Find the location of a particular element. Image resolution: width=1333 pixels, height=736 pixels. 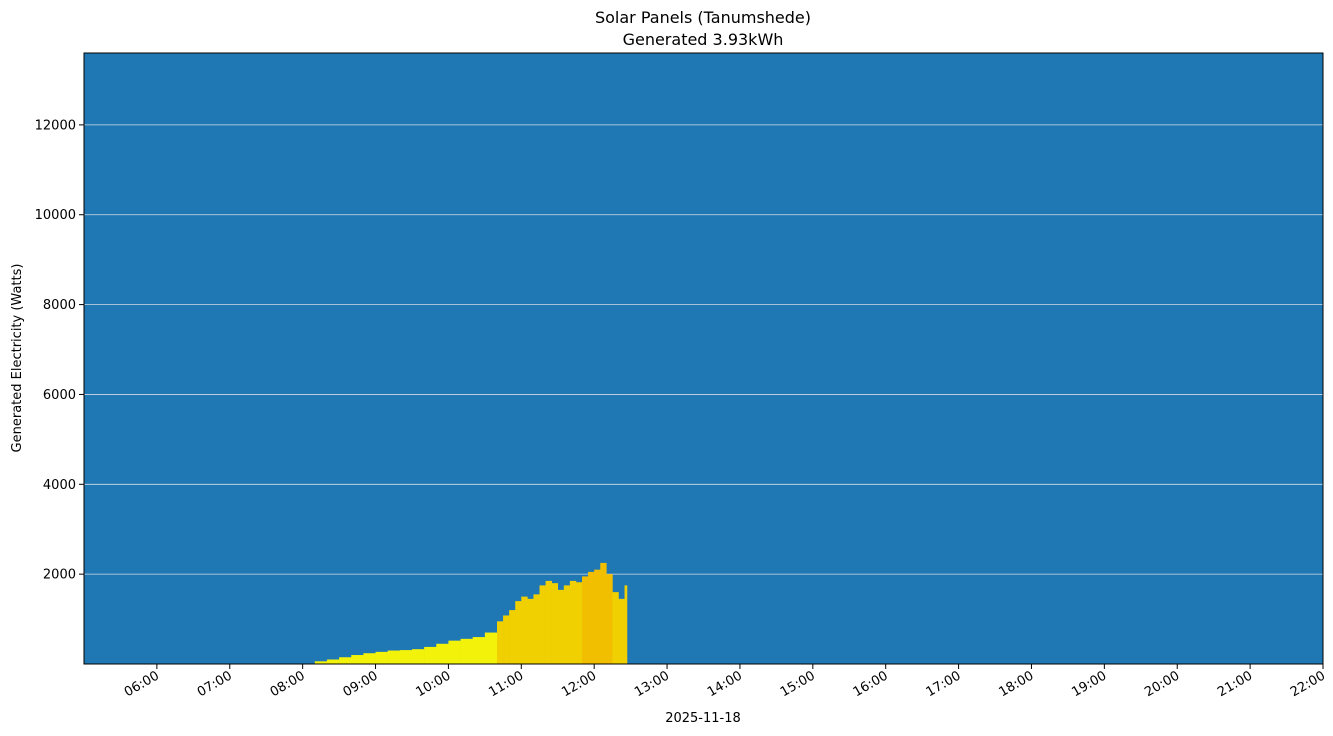

x-tick-label: 13:00 is located at coordinates (652, 684).